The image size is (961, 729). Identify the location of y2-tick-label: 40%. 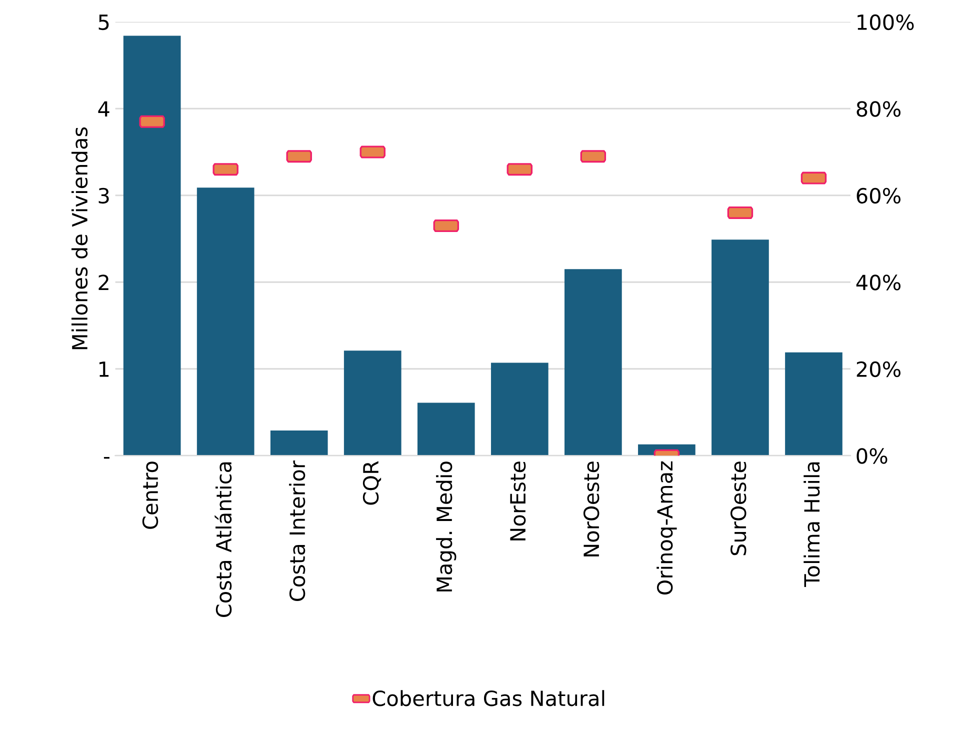
(878, 282).